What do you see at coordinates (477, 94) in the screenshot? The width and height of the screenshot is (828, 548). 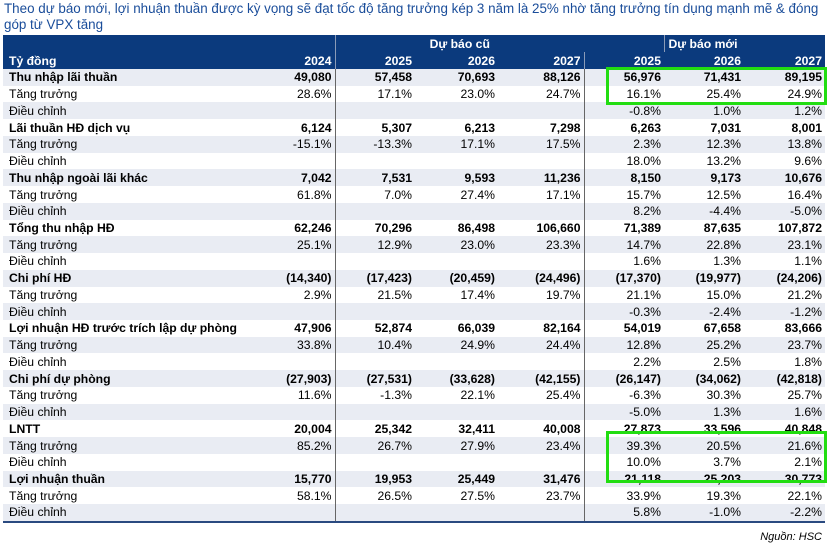 I see `cell-value: 23.0%` at bounding box center [477, 94].